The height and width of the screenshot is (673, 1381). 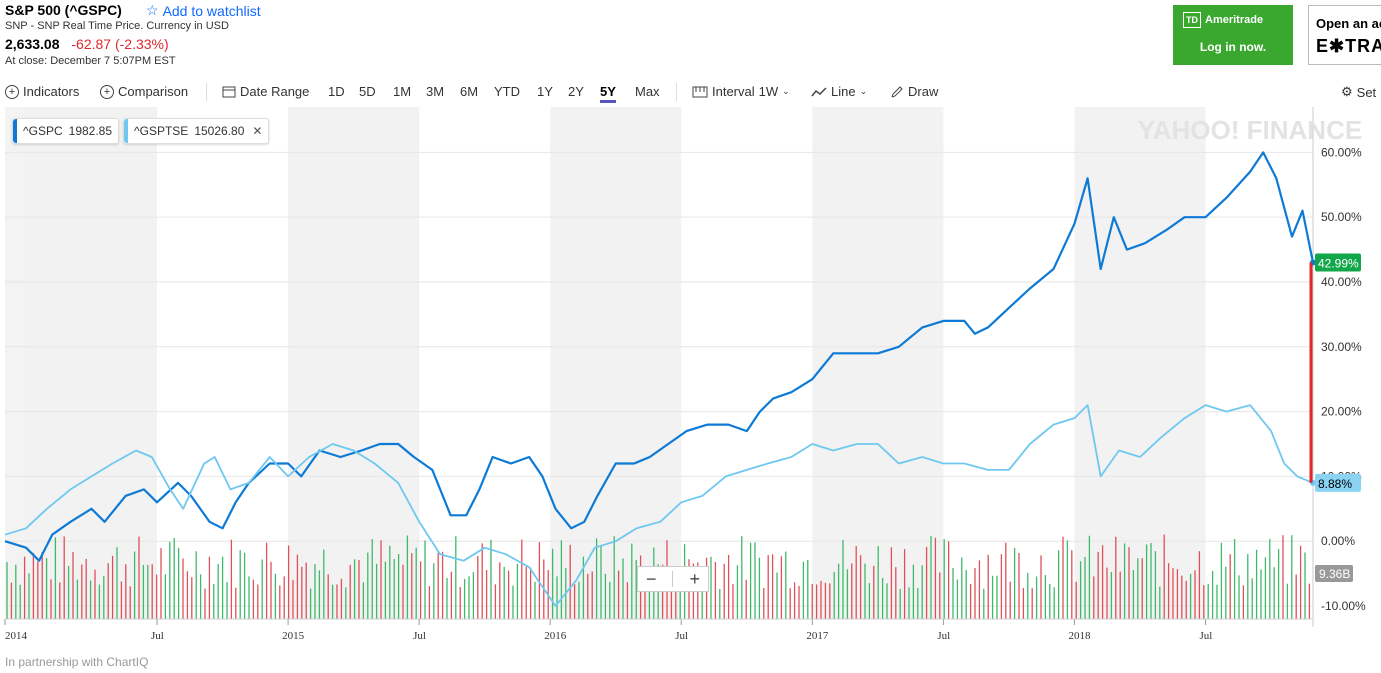 I want to click on range-1m: 1M, so click(x=402, y=91).